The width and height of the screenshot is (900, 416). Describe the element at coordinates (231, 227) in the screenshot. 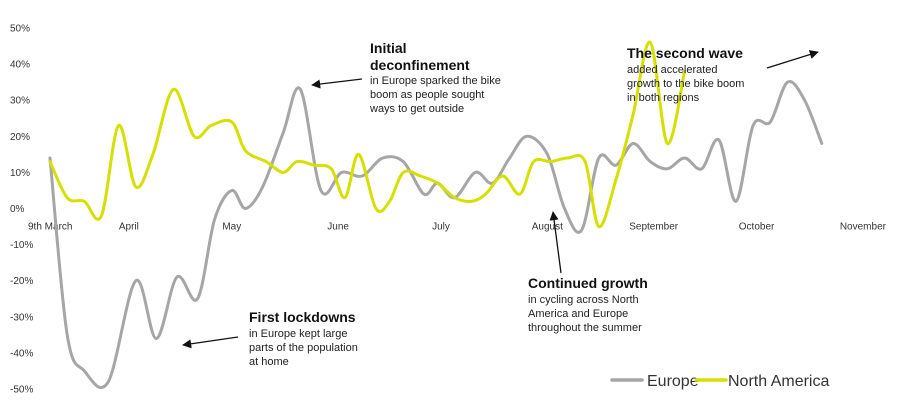

I see `x-tick-label: May` at that location.